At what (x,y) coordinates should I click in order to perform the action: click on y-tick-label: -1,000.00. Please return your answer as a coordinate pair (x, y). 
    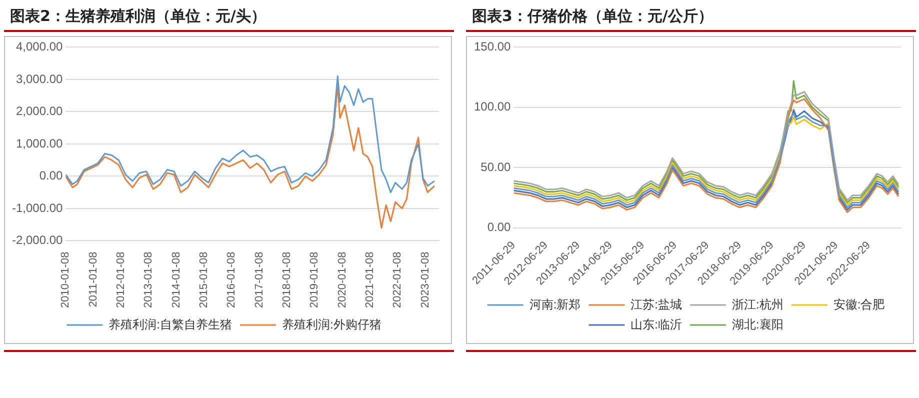
    Looking at the image, I should click on (38, 207).